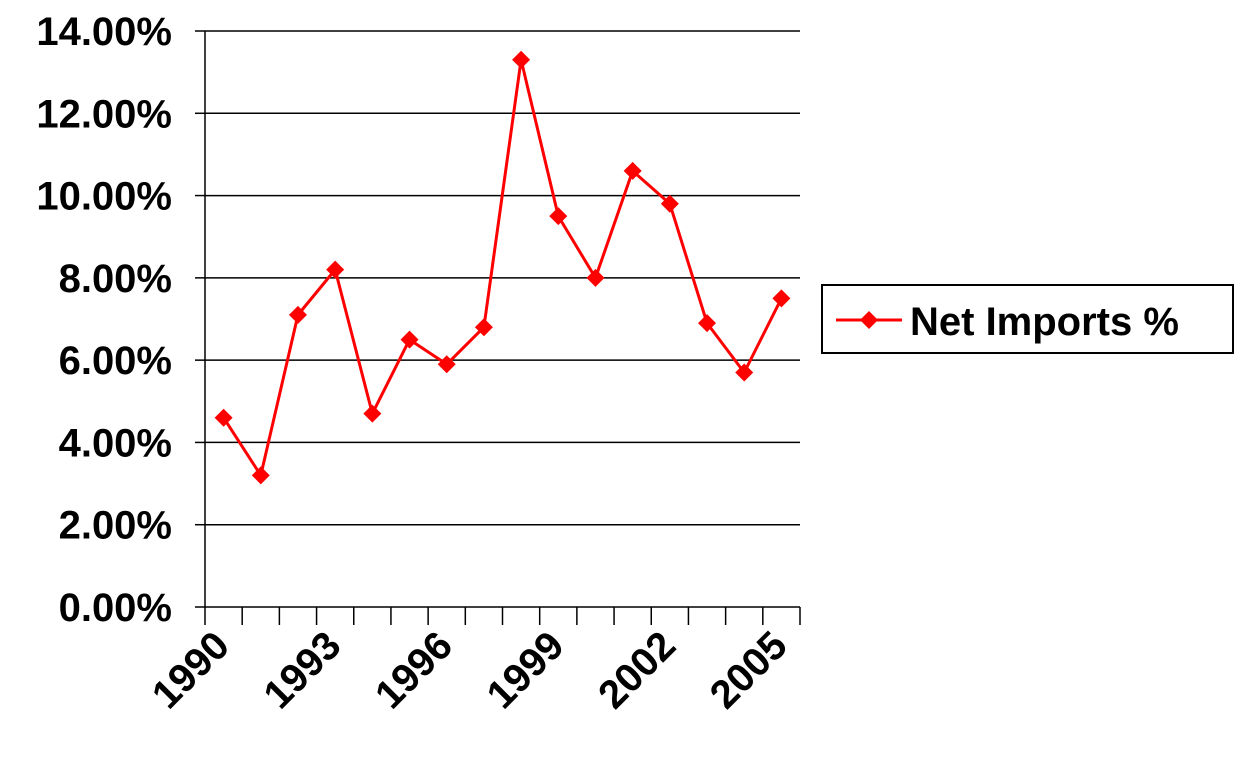  Describe the element at coordinates (526, 670) in the screenshot. I see `x-tick-label: 1999` at that location.